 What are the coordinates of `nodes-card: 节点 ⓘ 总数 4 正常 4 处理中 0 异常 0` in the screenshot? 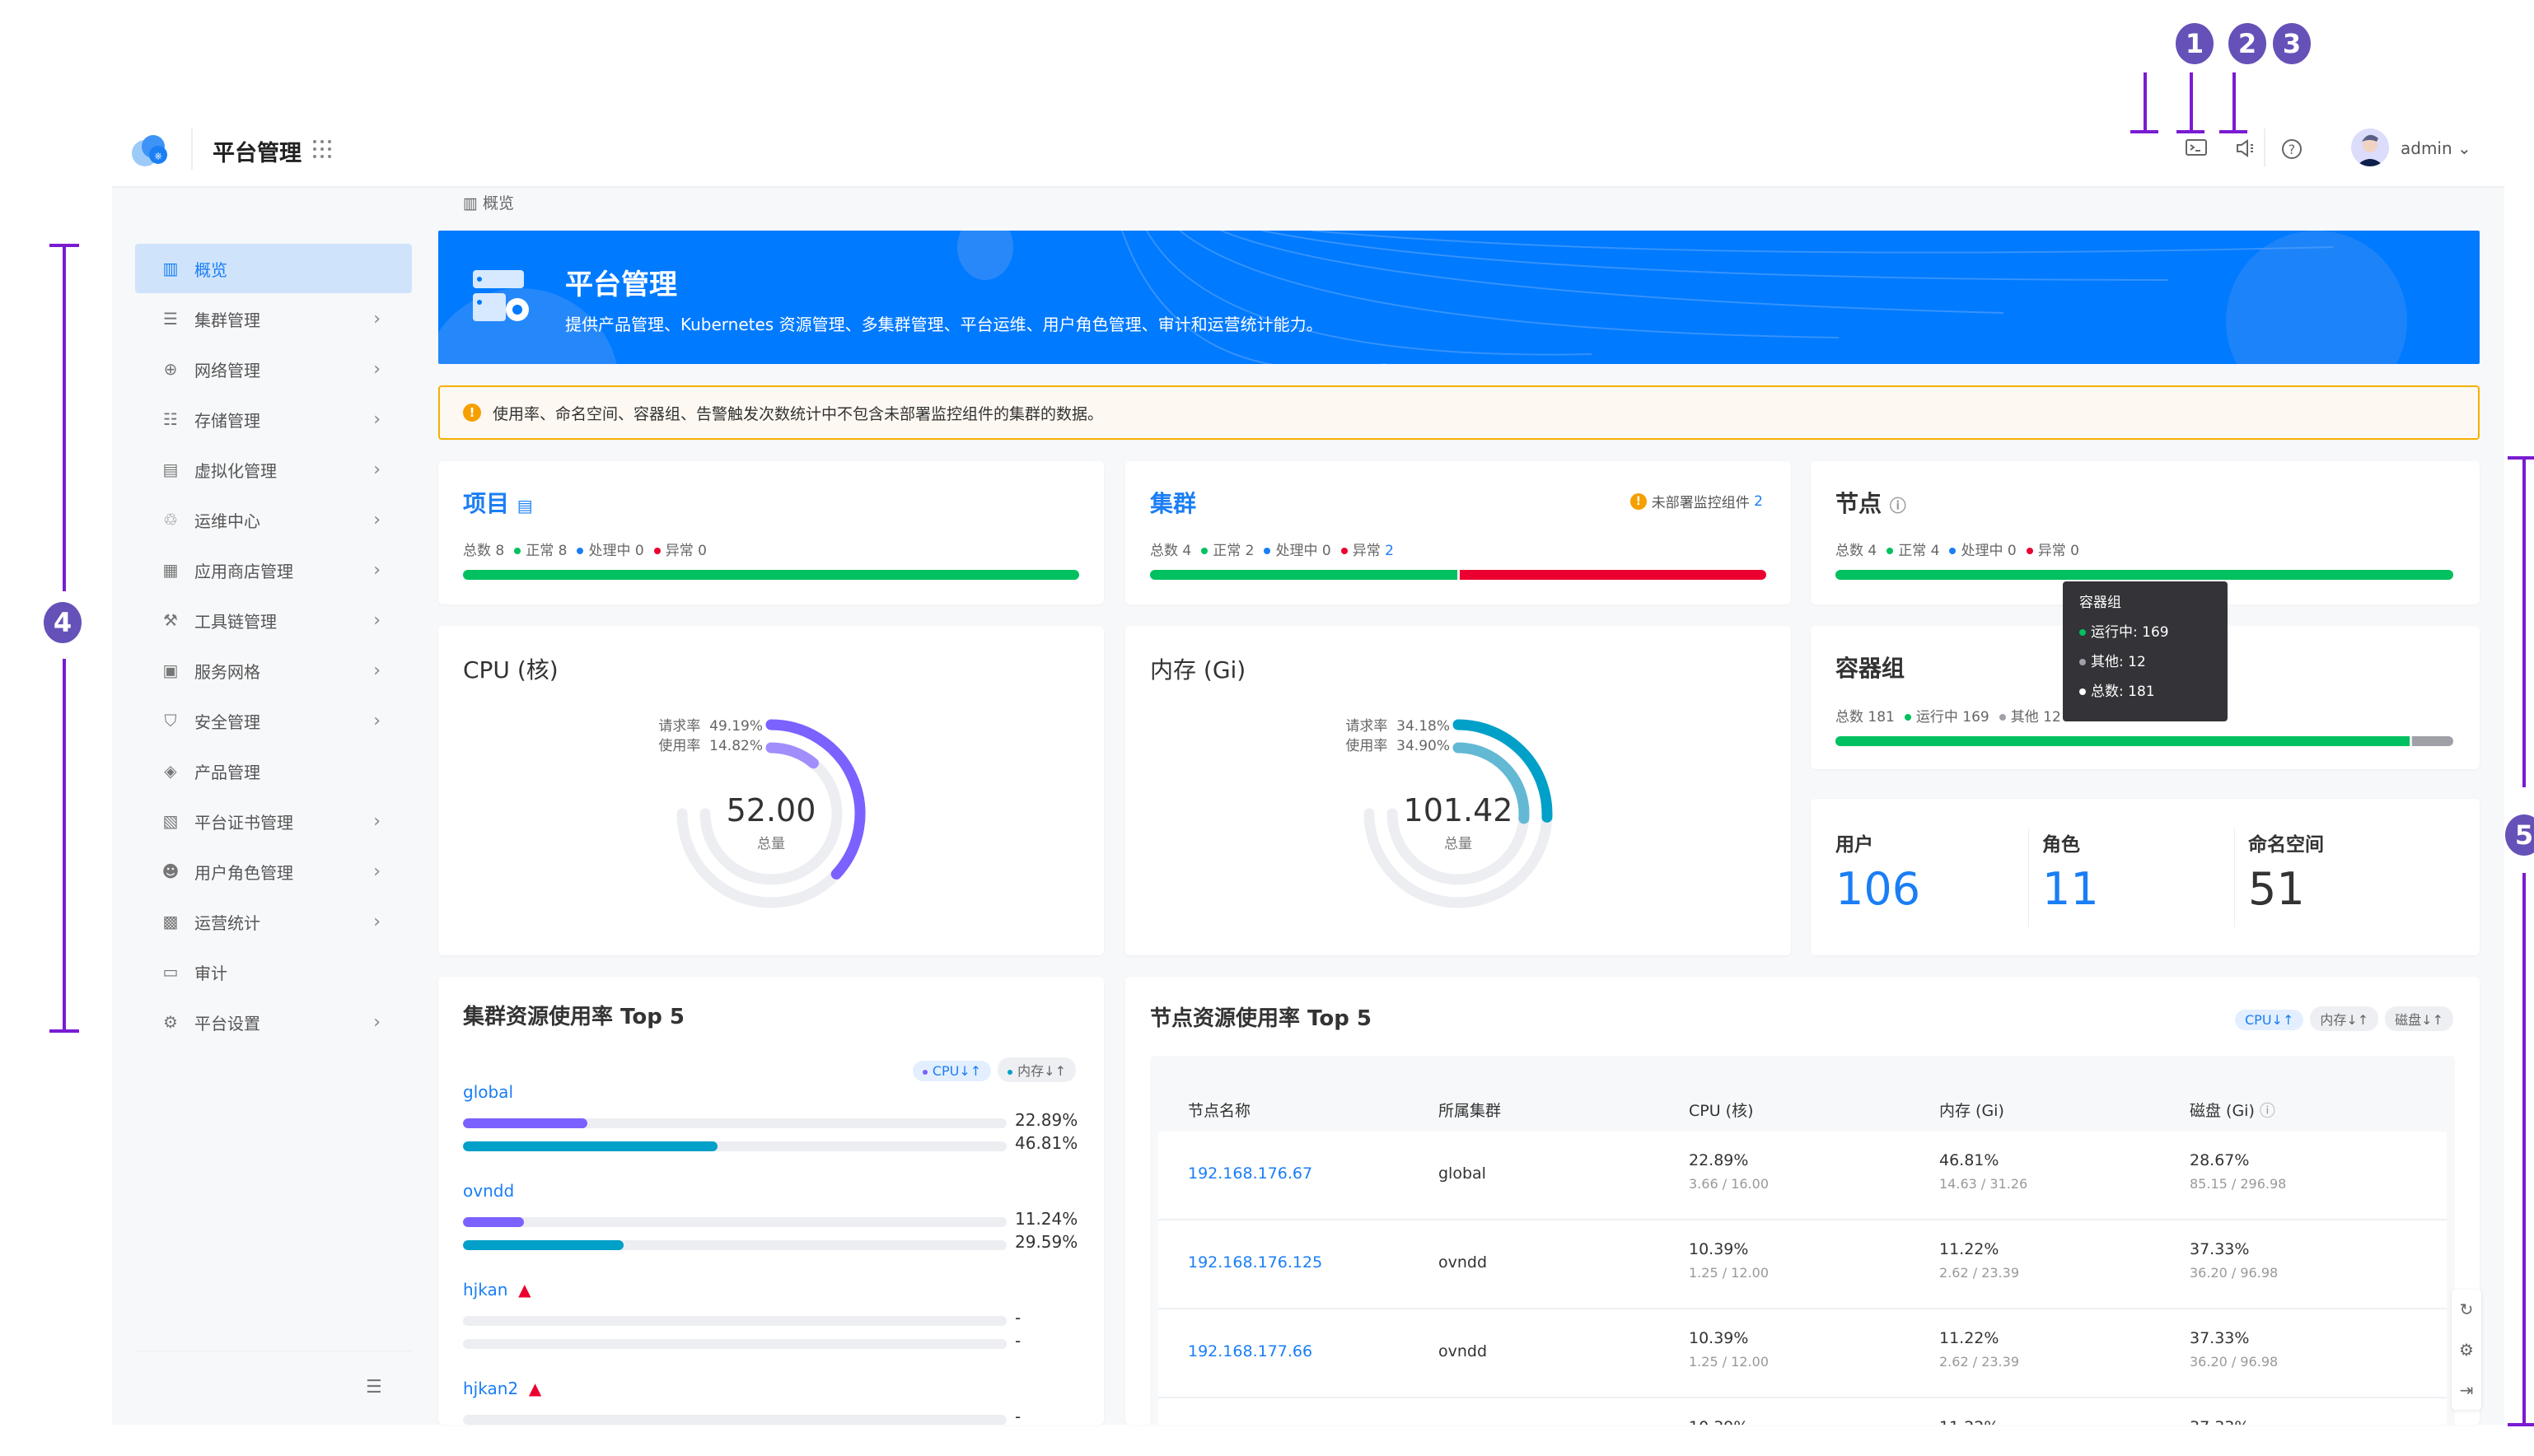 It's located at (2145, 532).